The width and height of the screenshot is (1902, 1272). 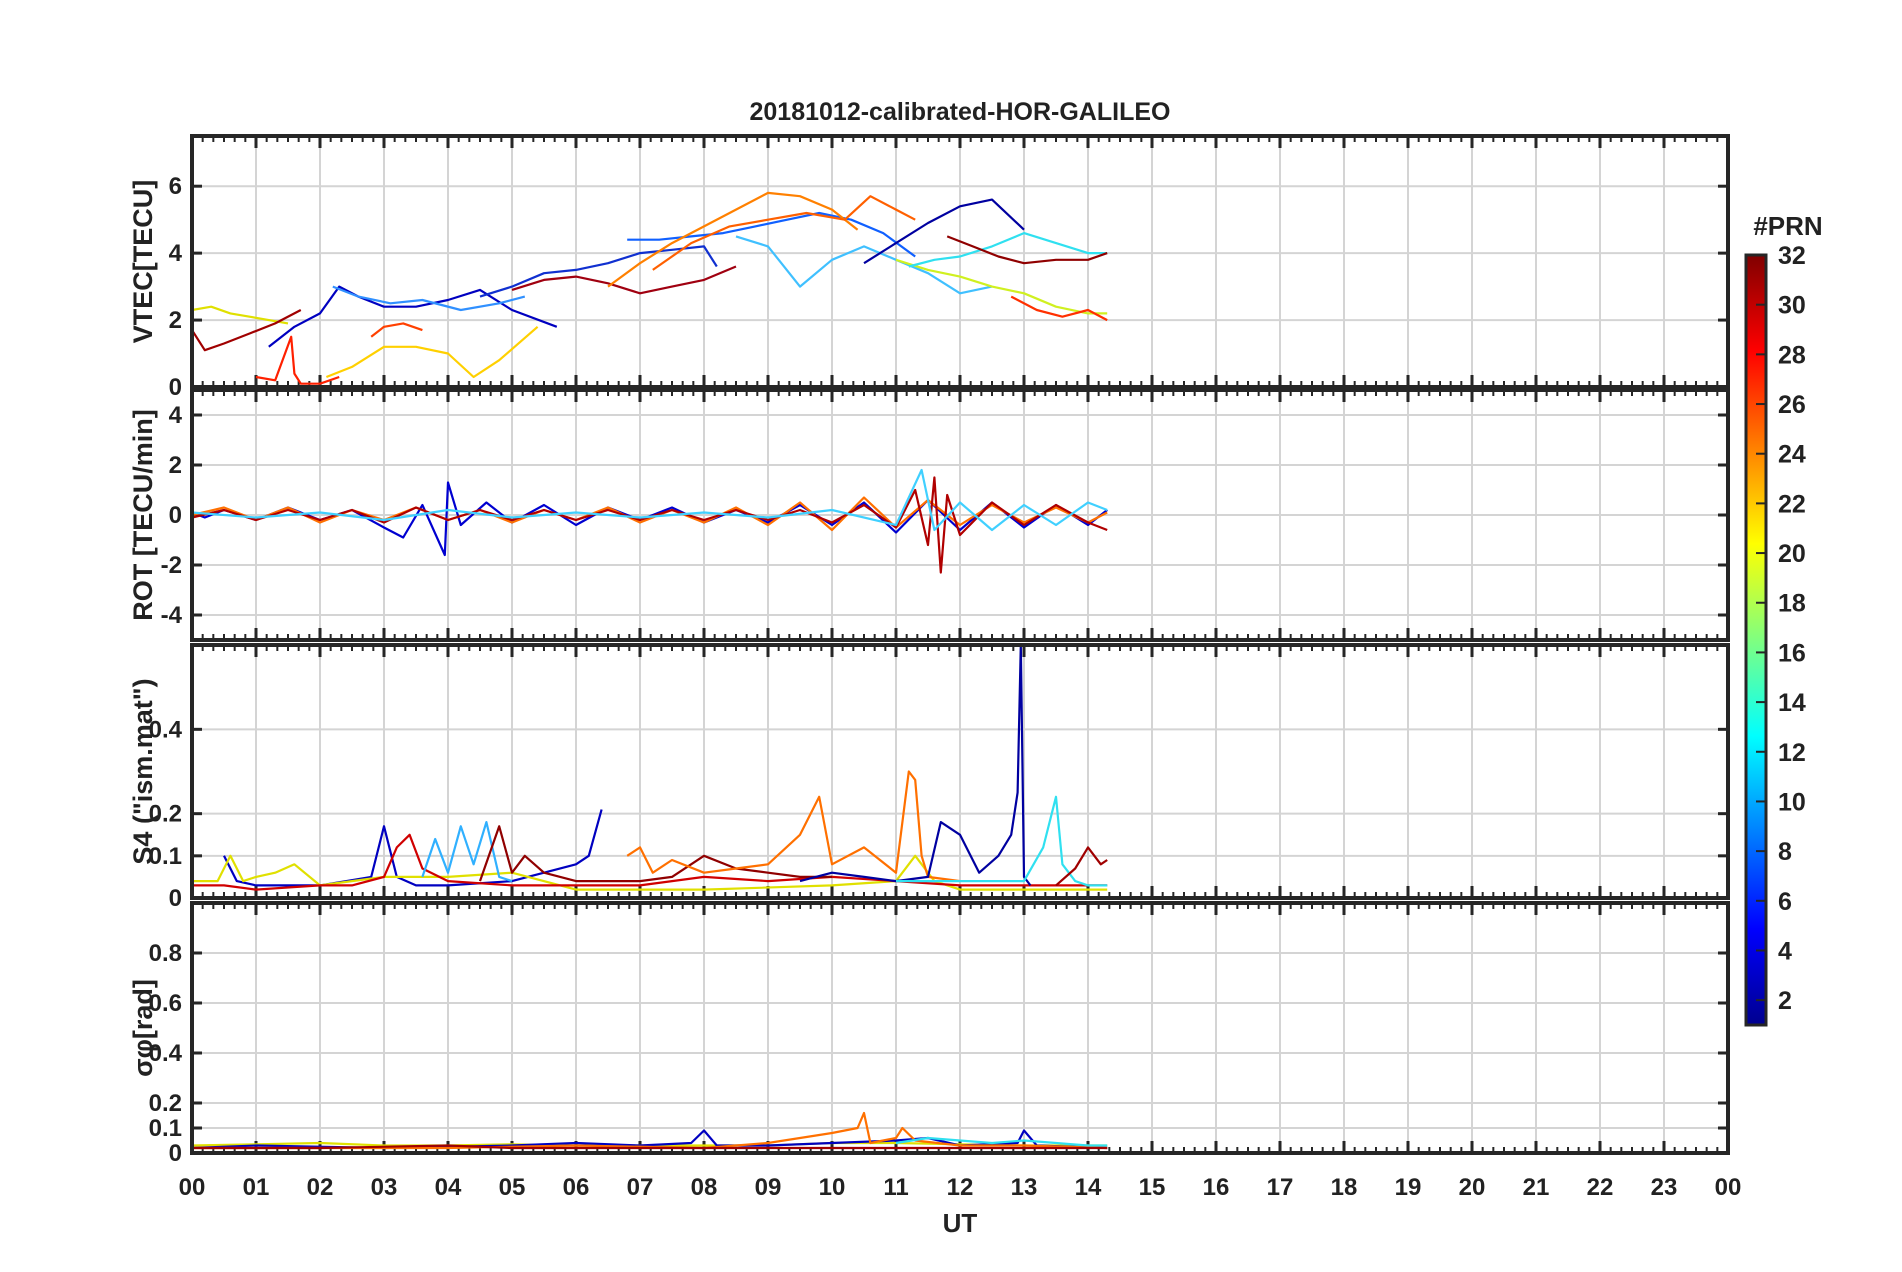 What do you see at coordinates (1152, 1187) in the screenshot?
I see `x-tick-label: 15` at bounding box center [1152, 1187].